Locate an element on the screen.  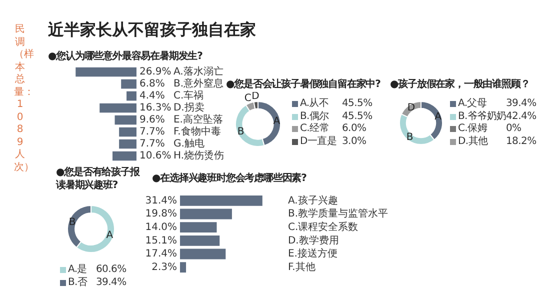
data-label: 6.8% is located at coordinates (152, 84).